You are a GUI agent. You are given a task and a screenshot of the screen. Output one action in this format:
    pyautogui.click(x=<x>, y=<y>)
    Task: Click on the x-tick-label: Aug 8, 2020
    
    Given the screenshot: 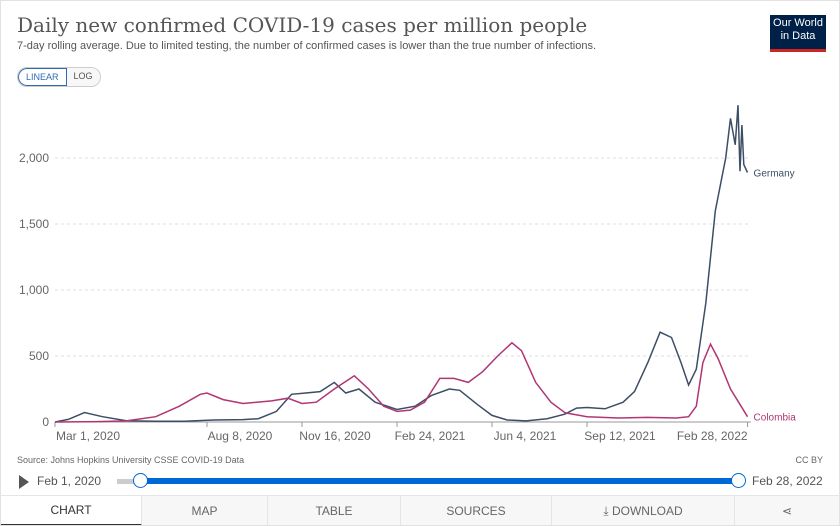 What is the action you would take?
    pyautogui.click(x=240, y=436)
    